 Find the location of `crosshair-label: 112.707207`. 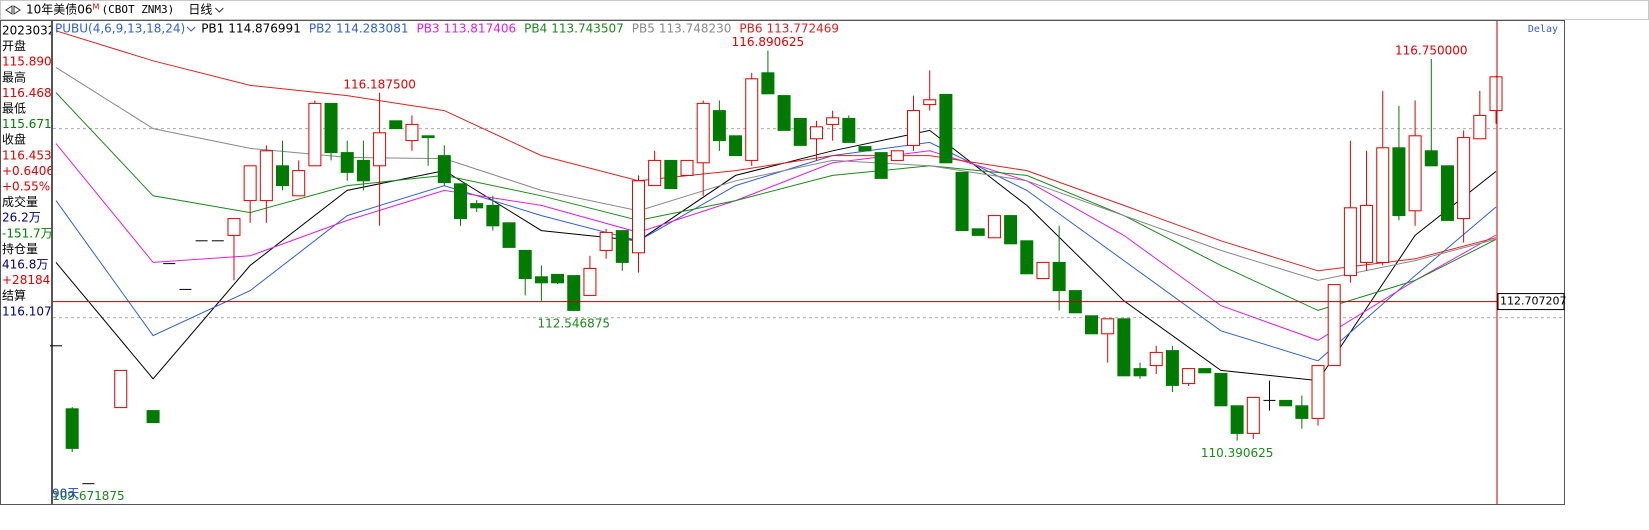

crosshair-label: 112.707207 is located at coordinates (1533, 301).